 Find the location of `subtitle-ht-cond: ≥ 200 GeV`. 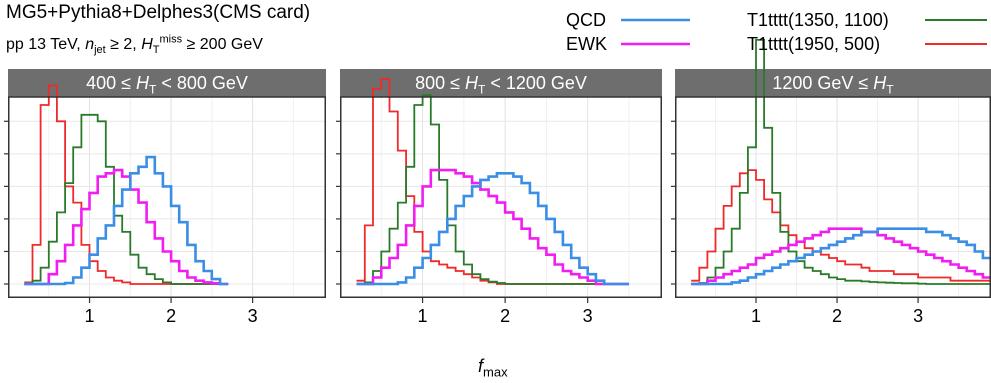

subtitle-ht-cond: ≥ 200 GeV is located at coordinates (222, 44).